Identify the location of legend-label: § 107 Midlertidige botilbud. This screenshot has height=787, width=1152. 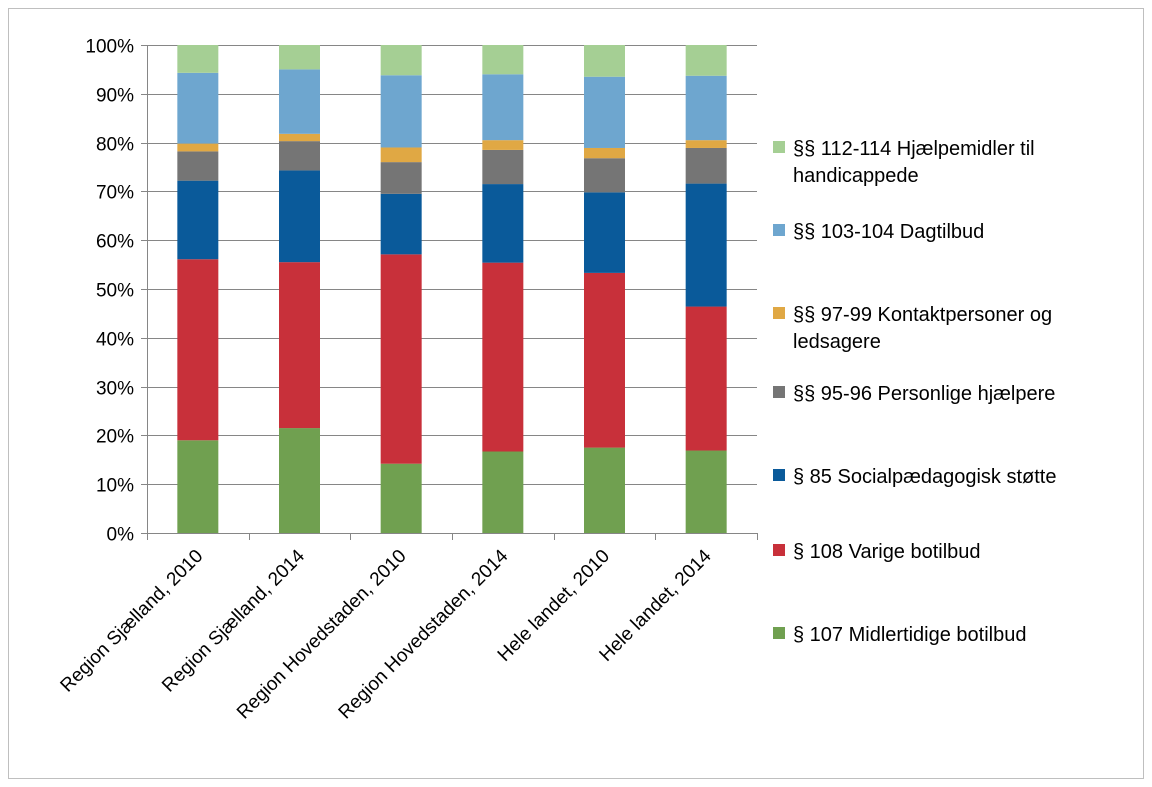
(910, 635).